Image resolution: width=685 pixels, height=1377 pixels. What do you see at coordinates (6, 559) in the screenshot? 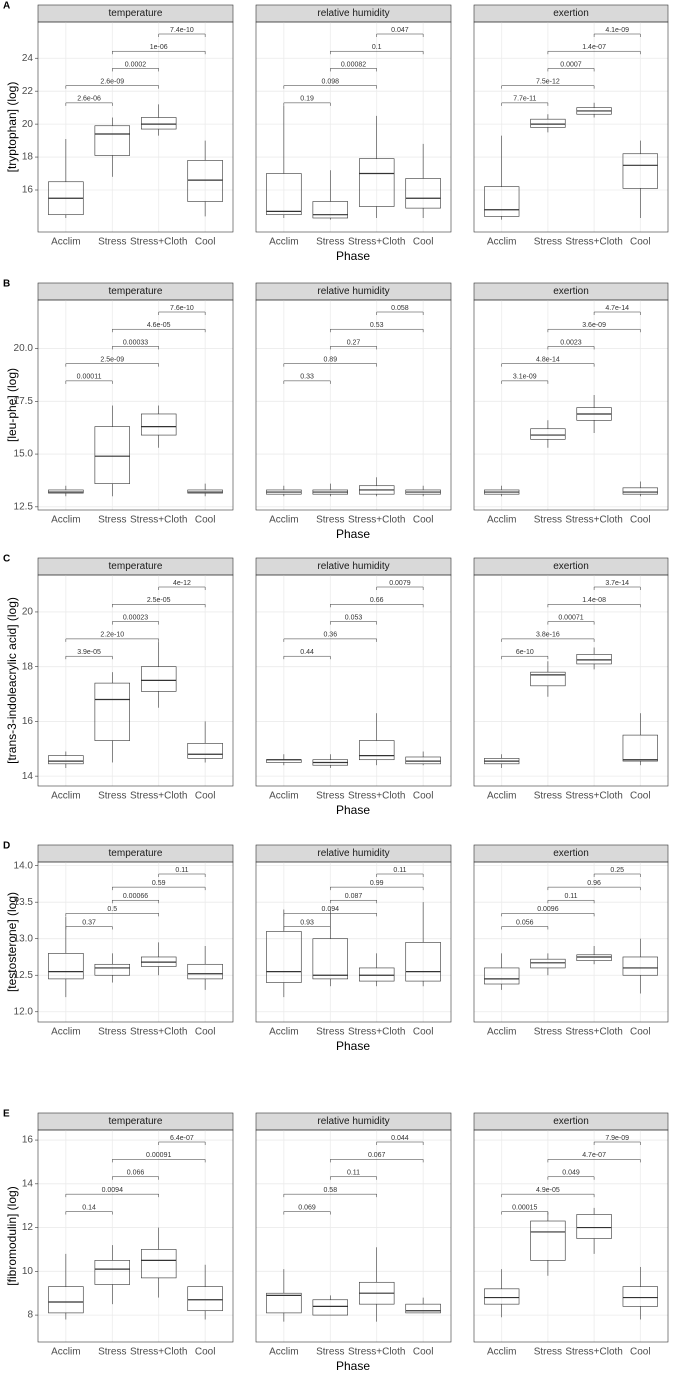
I see `panel-label: C` at bounding box center [6, 559].